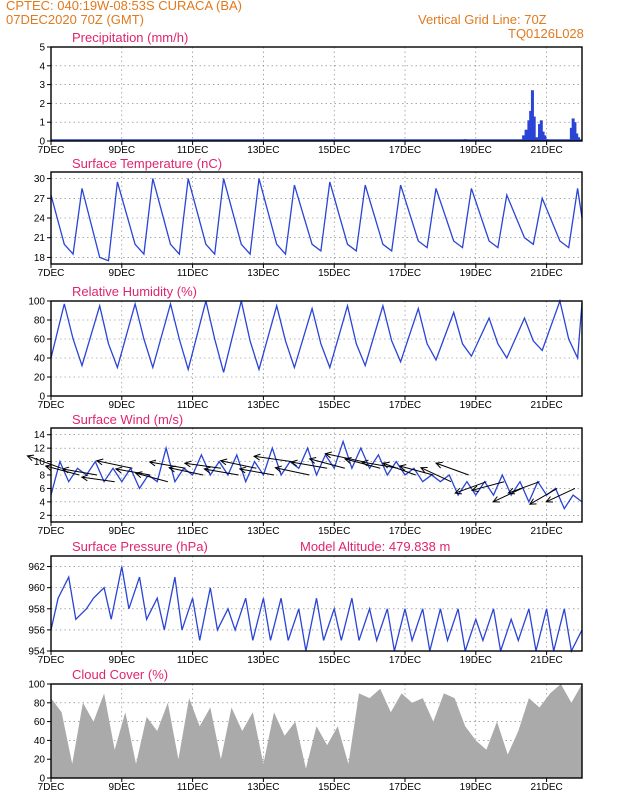 The width and height of the screenshot is (618, 800). Describe the element at coordinates (40, 741) in the screenshot. I see `ytick-label-5-2: 40` at that location.